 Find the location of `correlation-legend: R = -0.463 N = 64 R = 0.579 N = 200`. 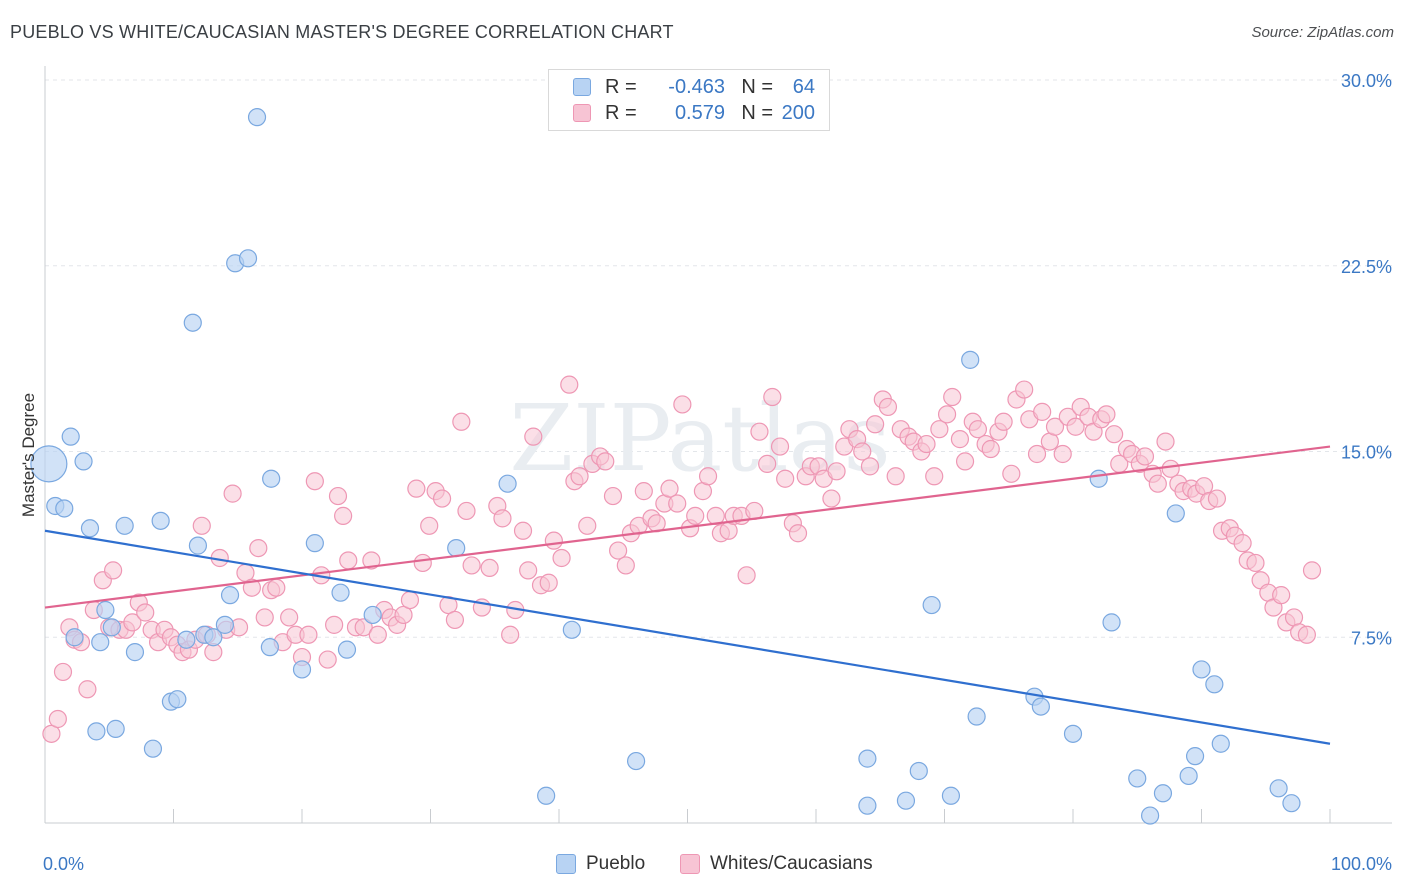

correlation-legend: R = -0.463 N = 64 R = 0.579 N = 200 is located at coordinates (689, 100).